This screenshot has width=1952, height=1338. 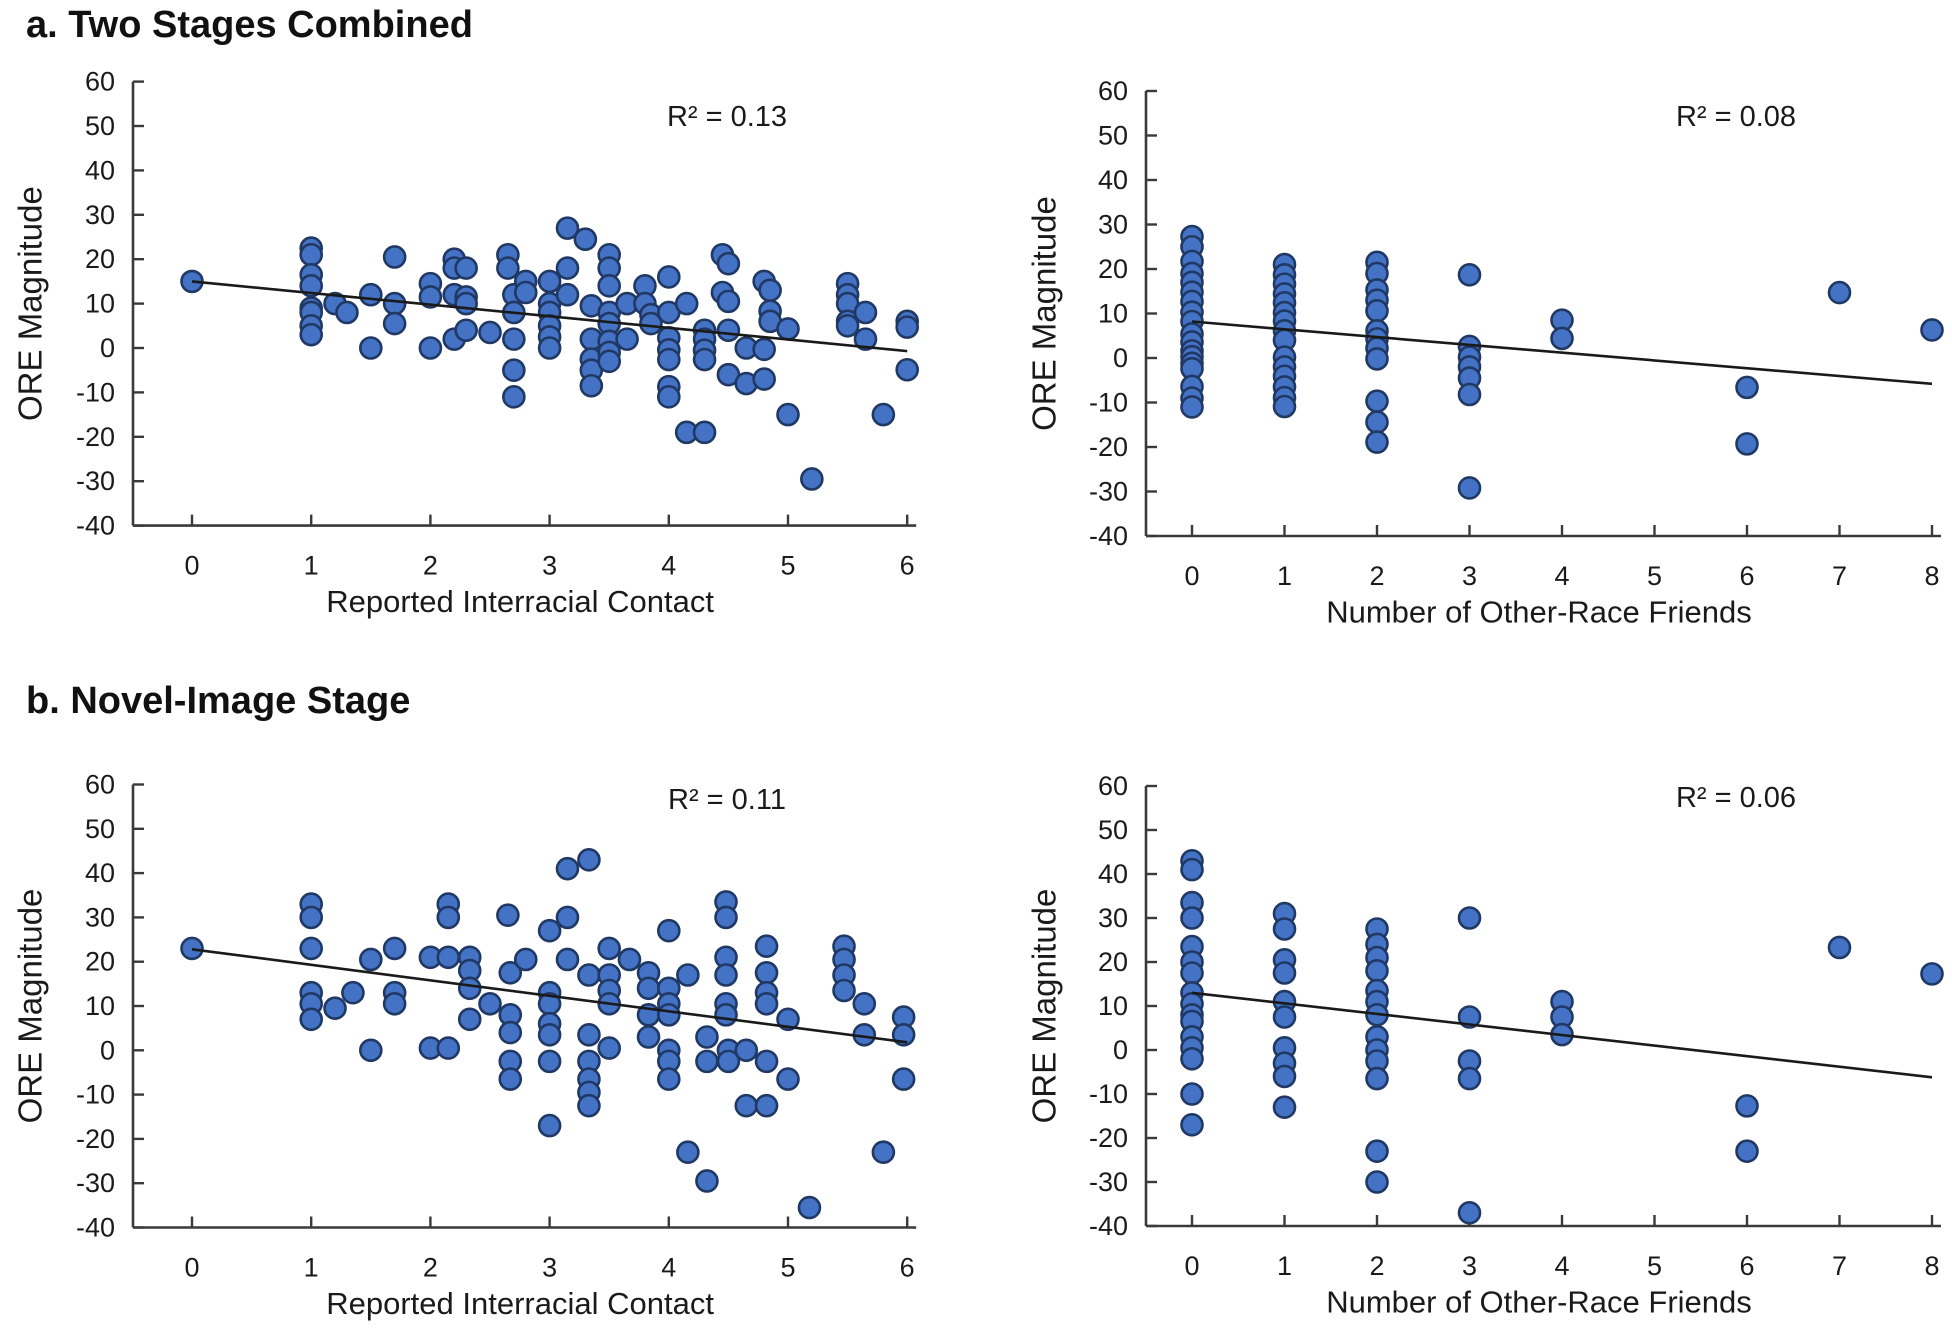 I want to click on x-tick-label: 0, so click(x=1191, y=1266).